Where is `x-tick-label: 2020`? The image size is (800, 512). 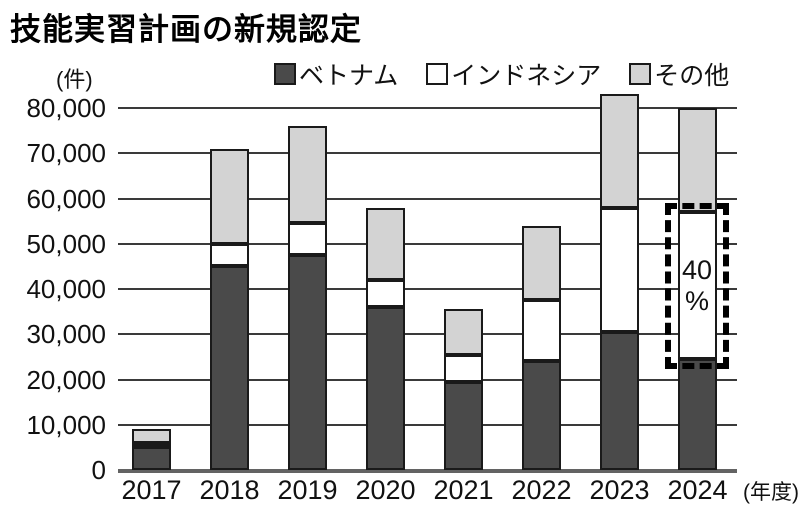 x-tick-label: 2020 is located at coordinates (385, 490).